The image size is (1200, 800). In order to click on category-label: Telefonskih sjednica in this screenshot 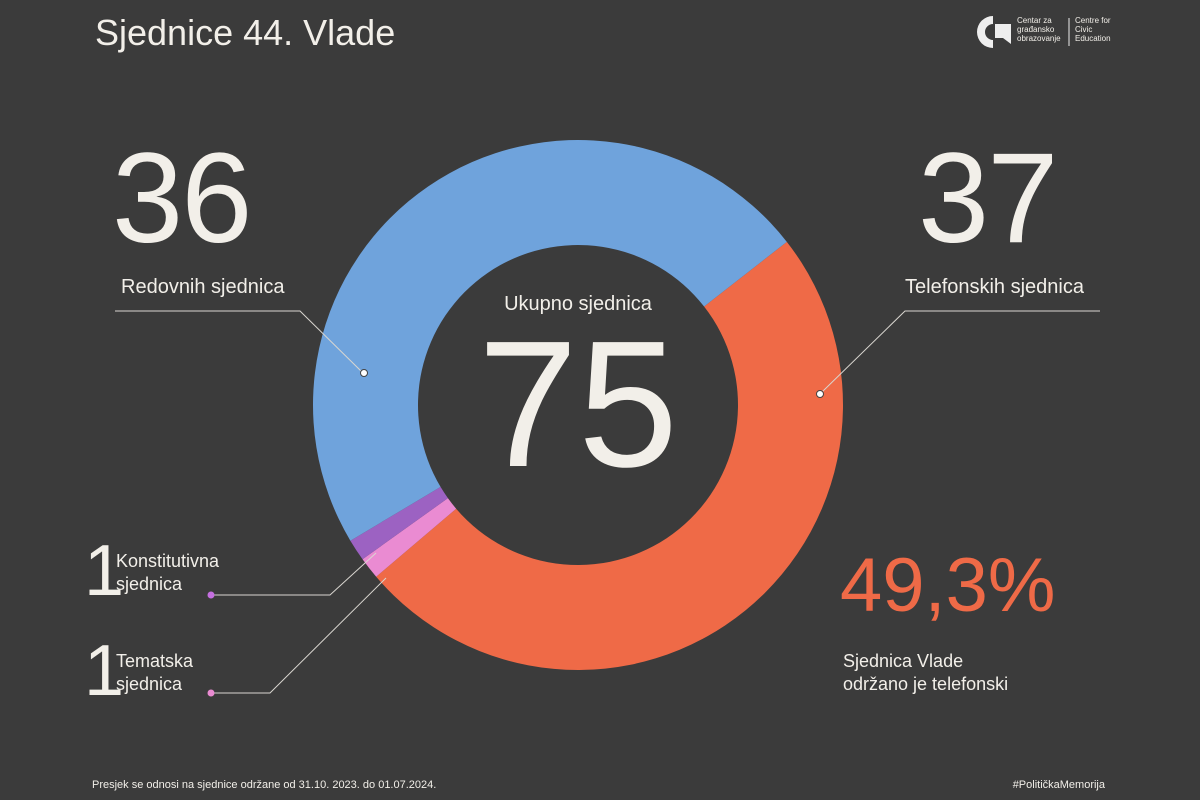, I will do `click(994, 287)`.